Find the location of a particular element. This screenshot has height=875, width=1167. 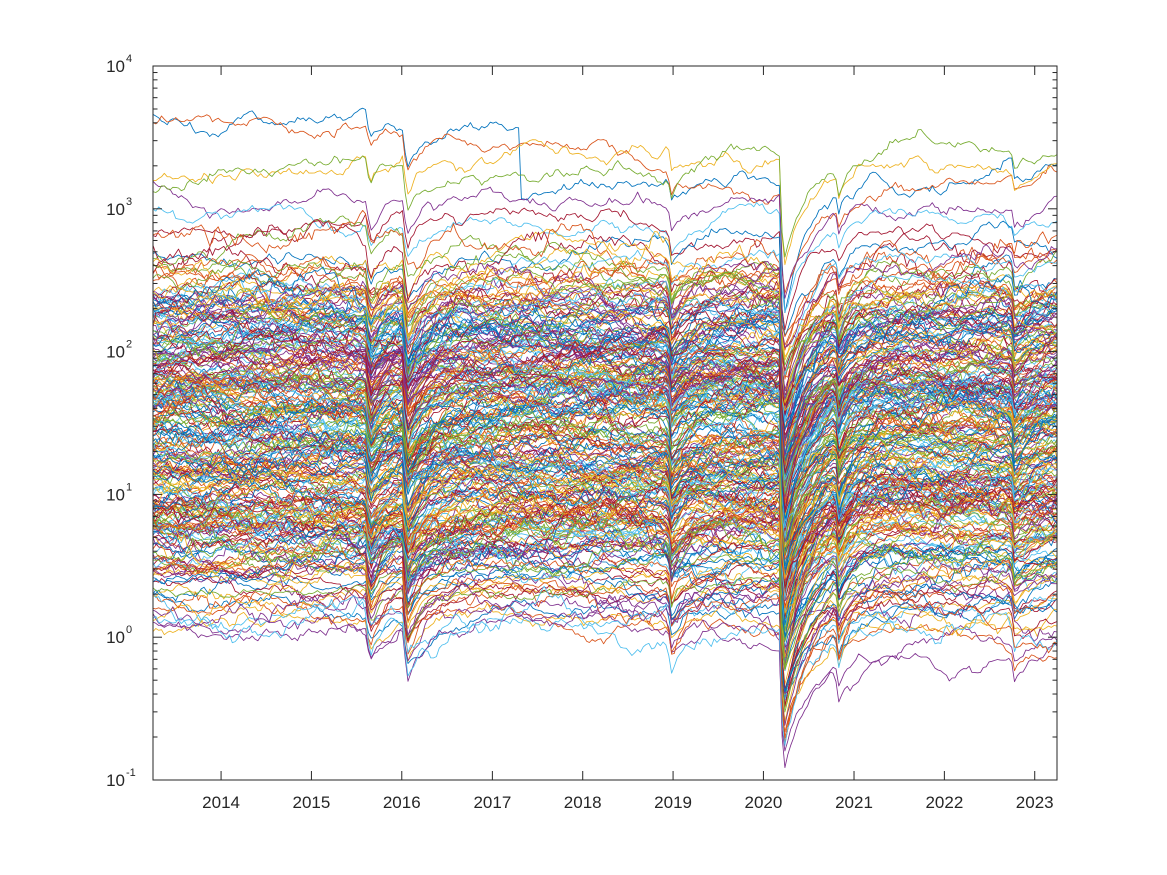

x-tick-label: 2016 is located at coordinates (402, 802).